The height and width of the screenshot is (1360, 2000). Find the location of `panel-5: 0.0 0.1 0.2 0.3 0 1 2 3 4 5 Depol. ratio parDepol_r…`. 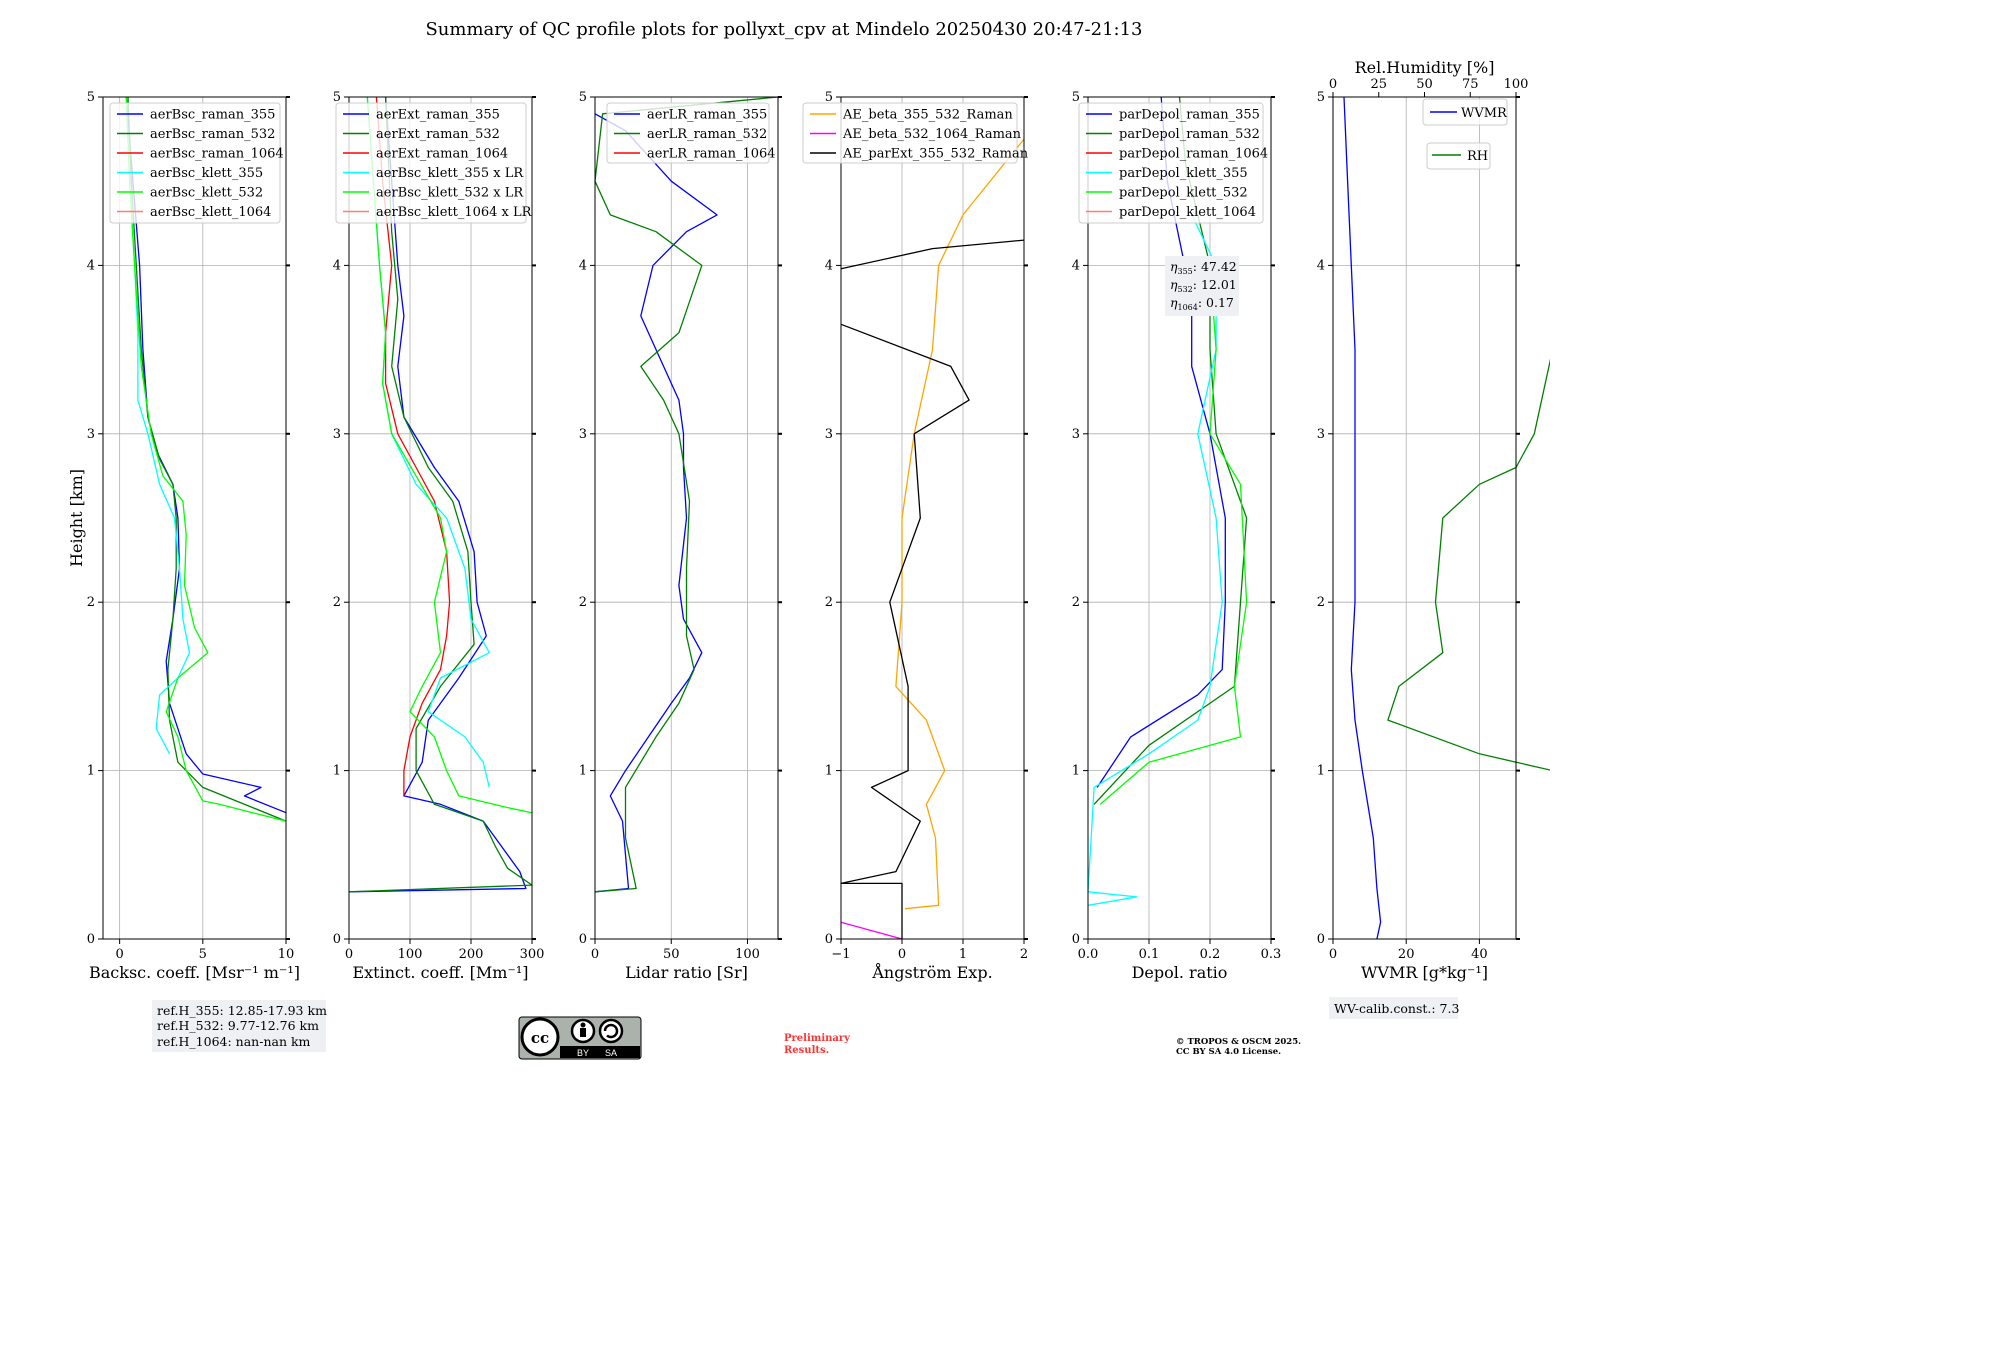

panel-5: 0.0 0.1 0.2 0.3 0 1 2 3 4 5 Depol. ratio parDepol_r… is located at coordinates (1177, 536).